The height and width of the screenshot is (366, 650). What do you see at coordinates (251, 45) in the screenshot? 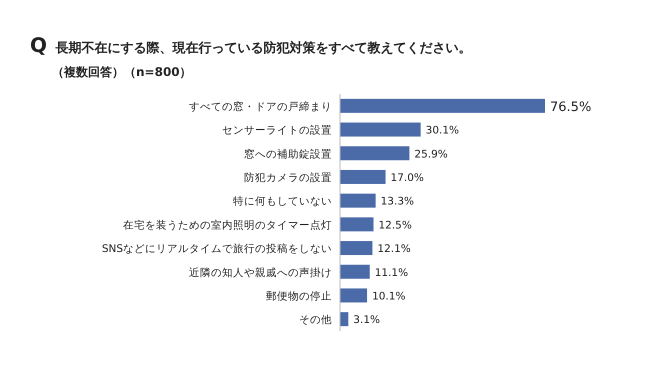
I see `chart-title: Q 長期不在にする際、現在行っている防犯対策をすべて教えてください。` at bounding box center [251, 45].